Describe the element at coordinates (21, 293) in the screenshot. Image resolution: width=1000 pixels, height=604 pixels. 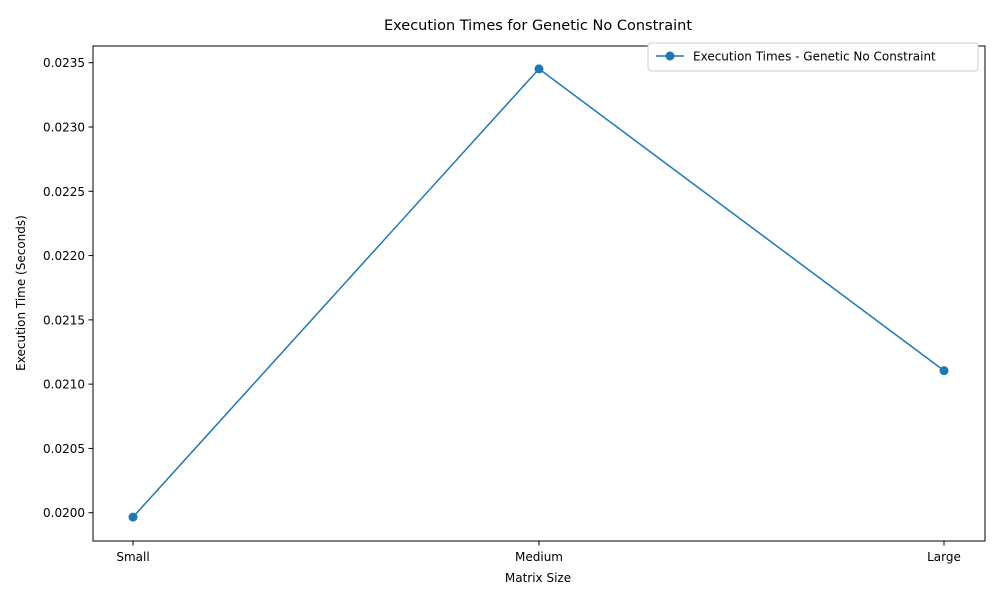
I see `y-axis-label: Execution Time (Seconds)` at that location.